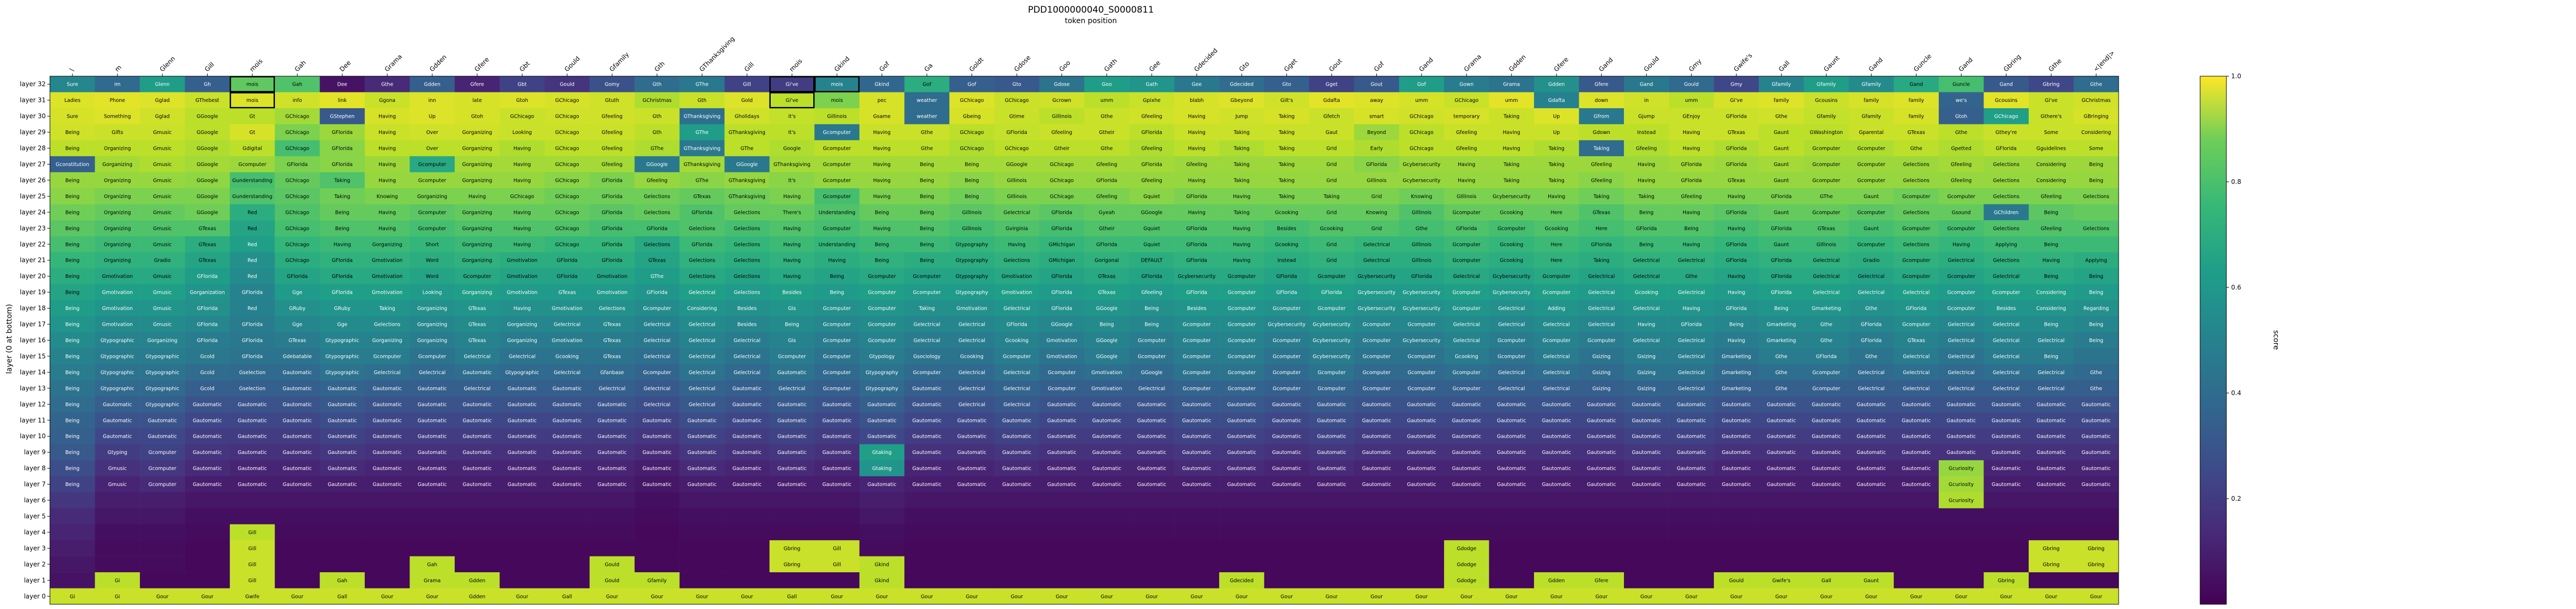 This screenshot has height=609, width=2576. Describe the element at coordinates (1151, 244) in the screenshot. I see `cell-label: Gquiet` at that location.